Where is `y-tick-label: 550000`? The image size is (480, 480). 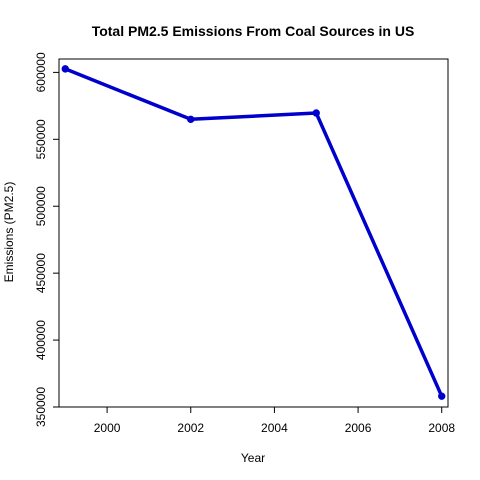 y-tick-label: 550000 is located at coordinates (41, 139).